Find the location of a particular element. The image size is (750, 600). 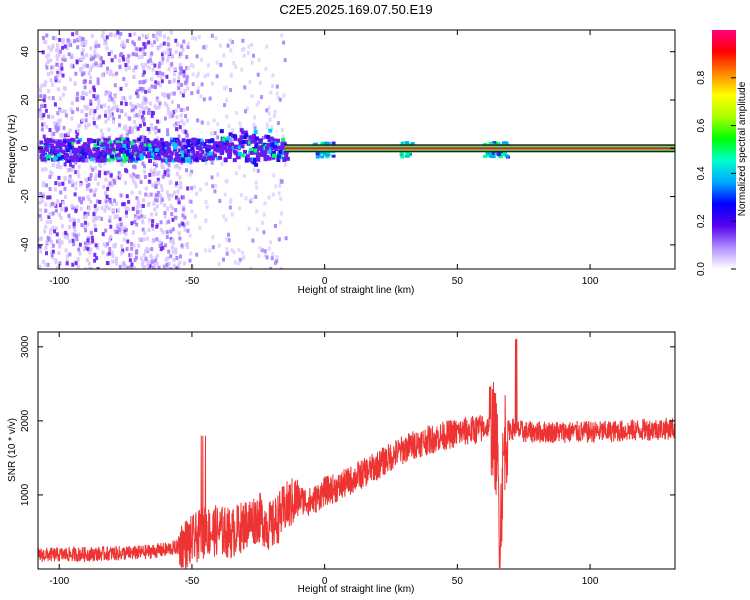

spectrogram-y-tick-label: 20 is located at coordinates (25, 100).